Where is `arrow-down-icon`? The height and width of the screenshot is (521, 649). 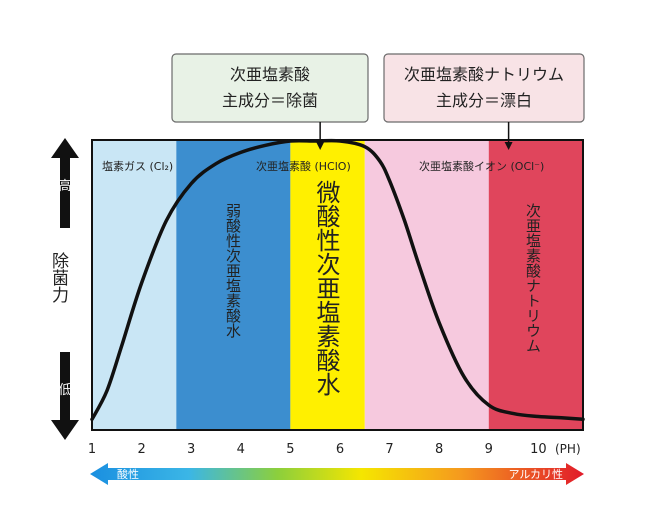 arrow-down-icon is located at coordinates (65, 396).